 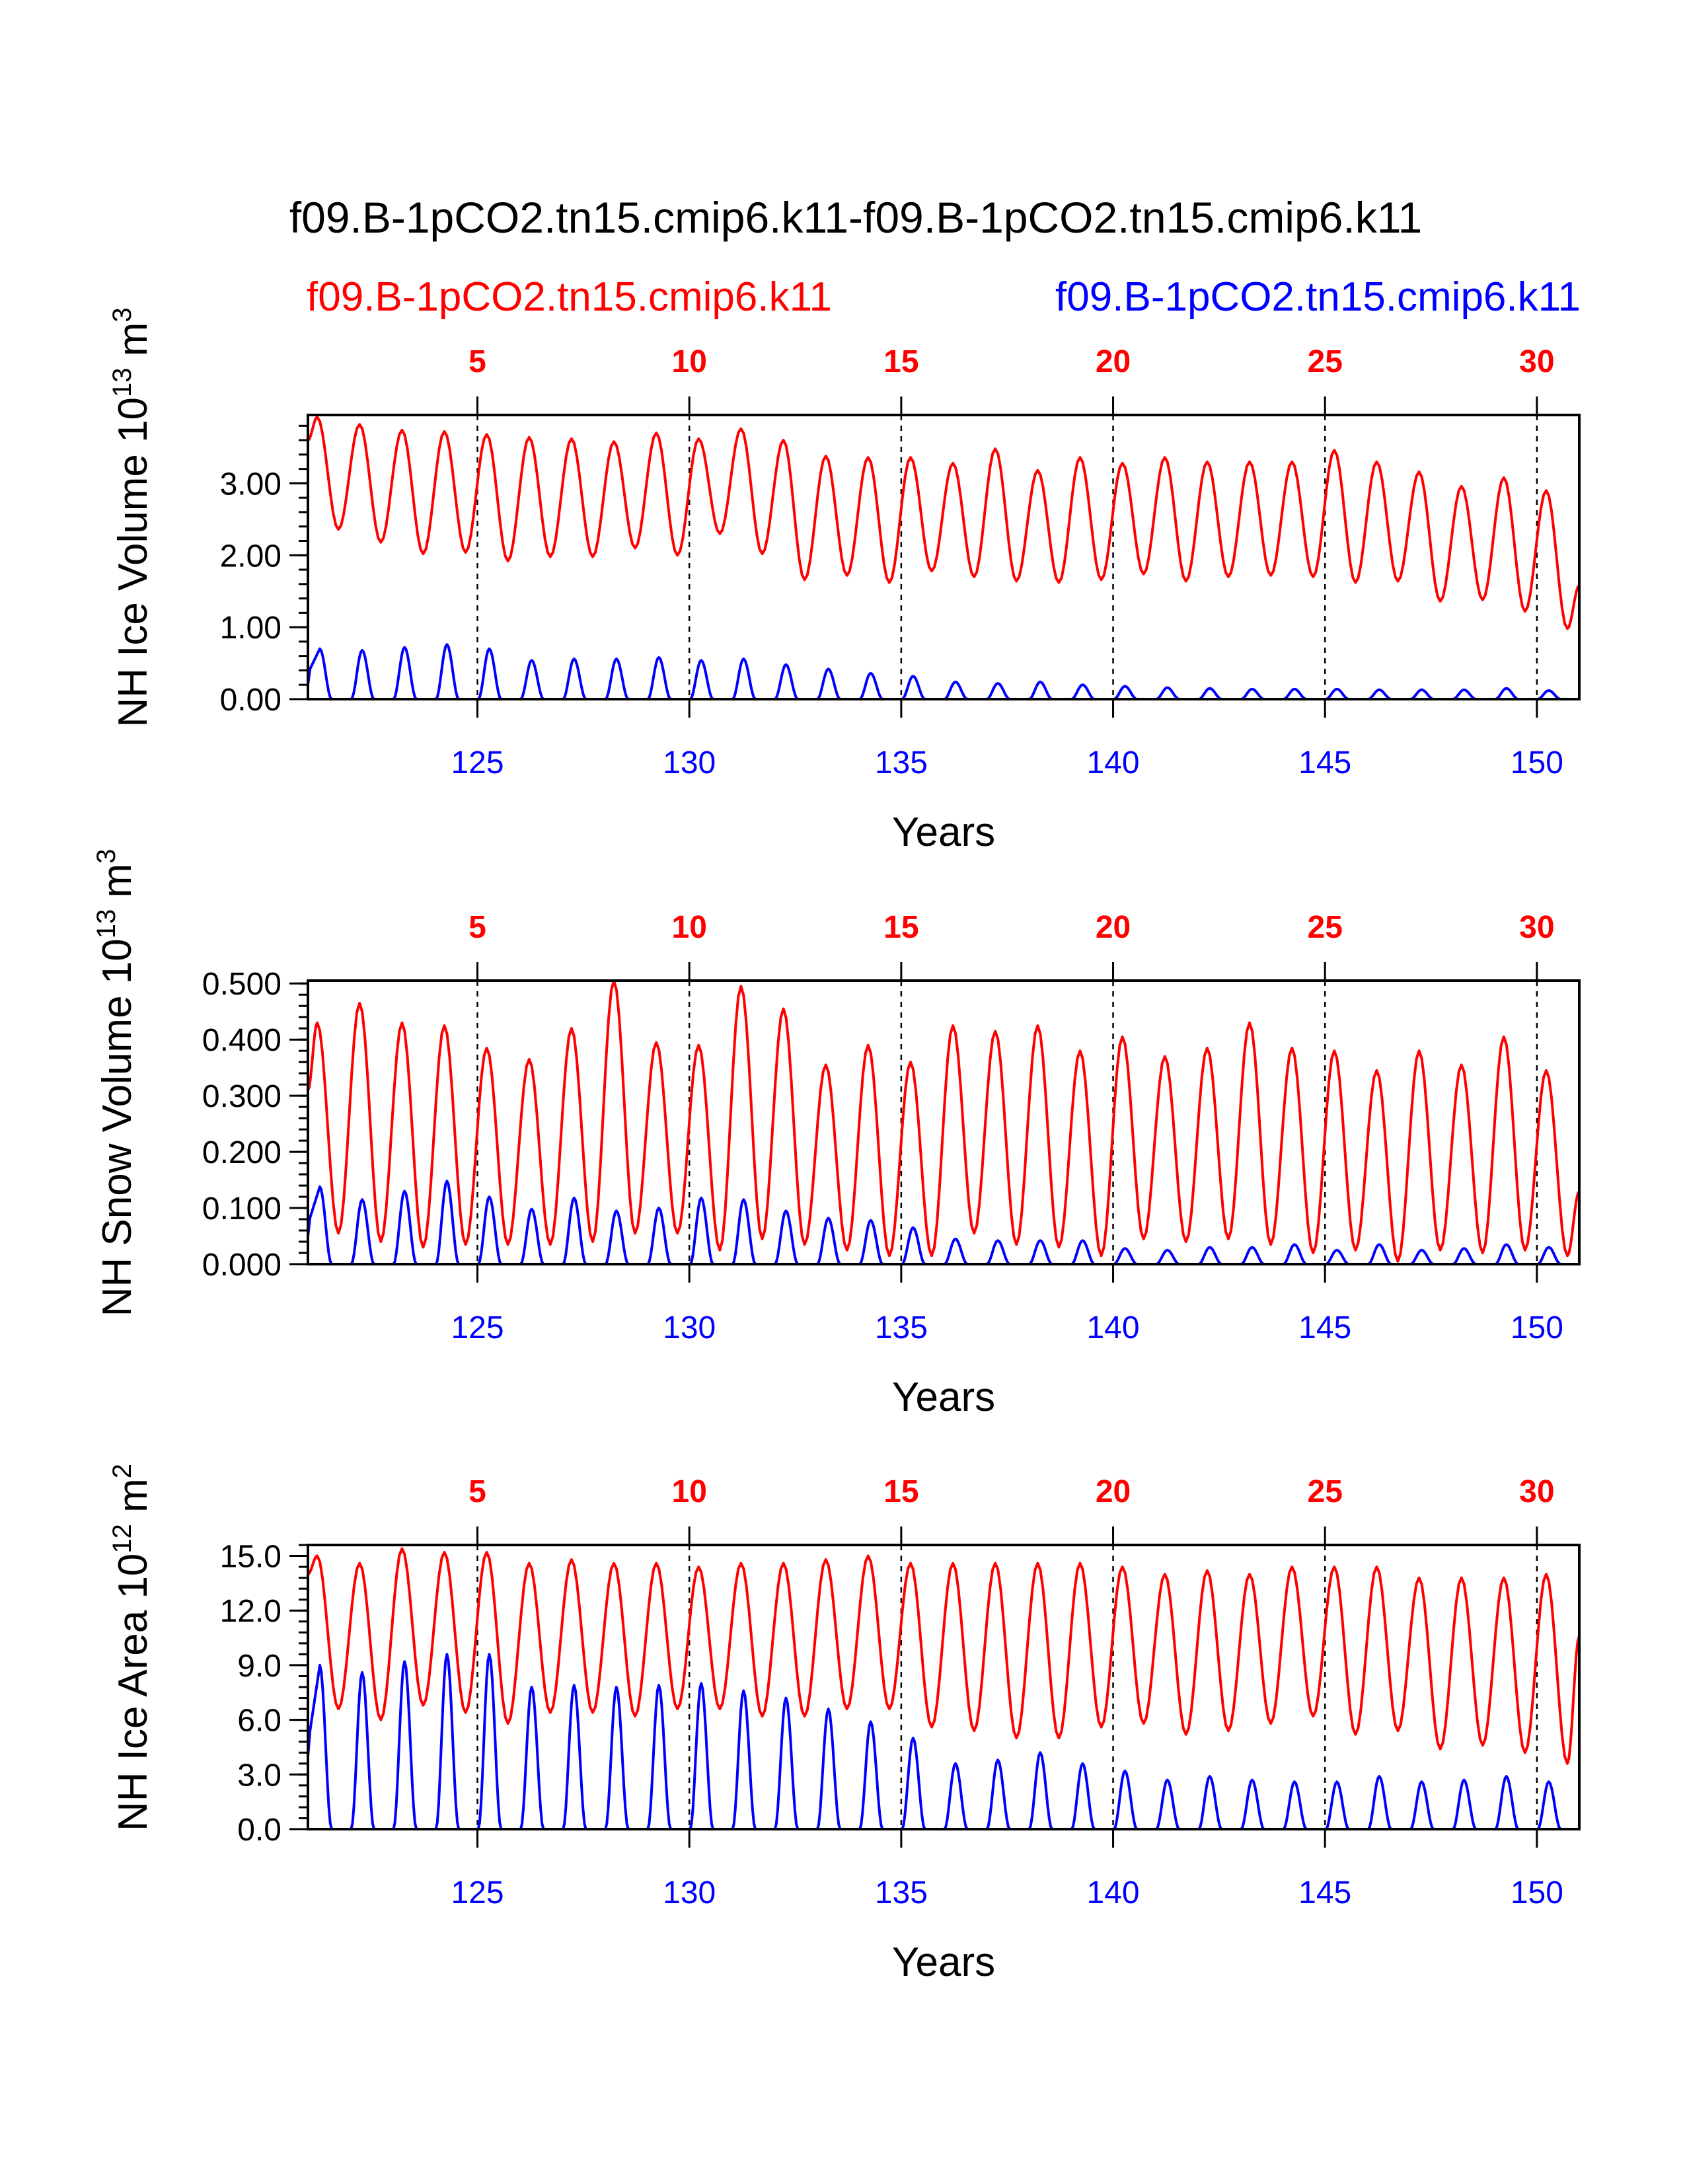 What do you see at coordinates (241, 1096) in the screenshot?
I see `y-tick-label: 0.300` at bounding box center [241, 1096].